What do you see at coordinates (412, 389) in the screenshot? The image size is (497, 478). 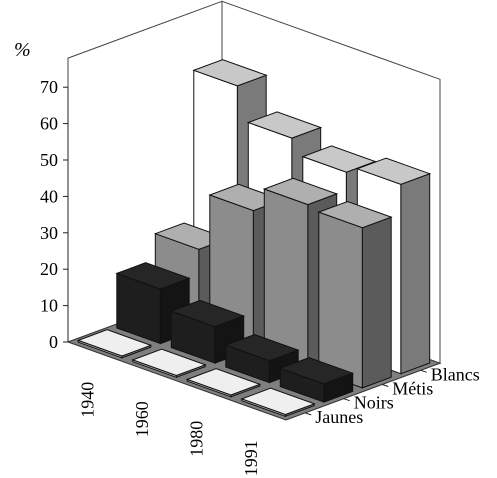 I see `series-label-métis: Métis` at bounding box center [412, 389].